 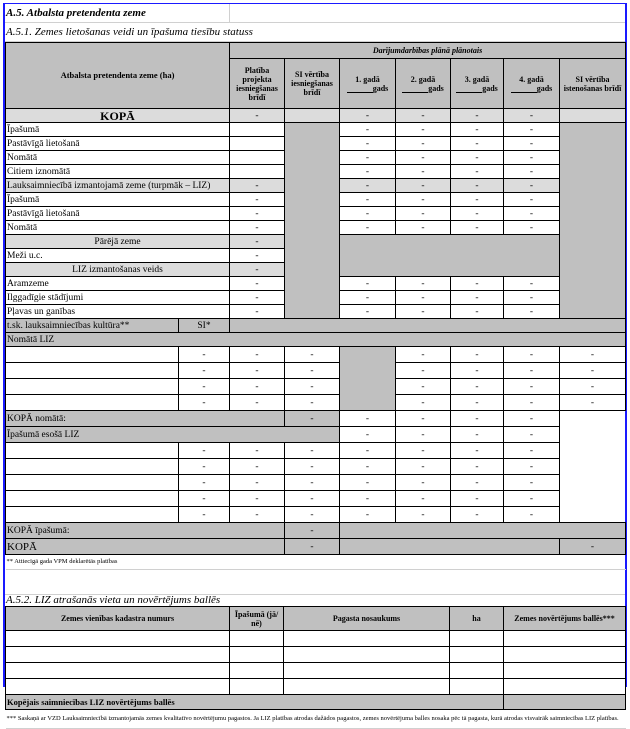 I want to click on col-header: 1. gadā gads, so click(x=367, y=83).